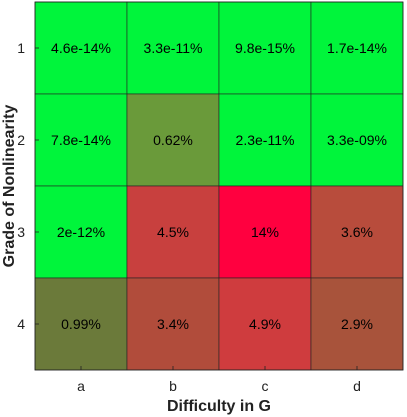 The height and width of the screenshot is (417, 407). What do you see at coordinates (21, 48) in the screenshot?
I see `y-tick-label: 1` at bounding box center [21, 48].